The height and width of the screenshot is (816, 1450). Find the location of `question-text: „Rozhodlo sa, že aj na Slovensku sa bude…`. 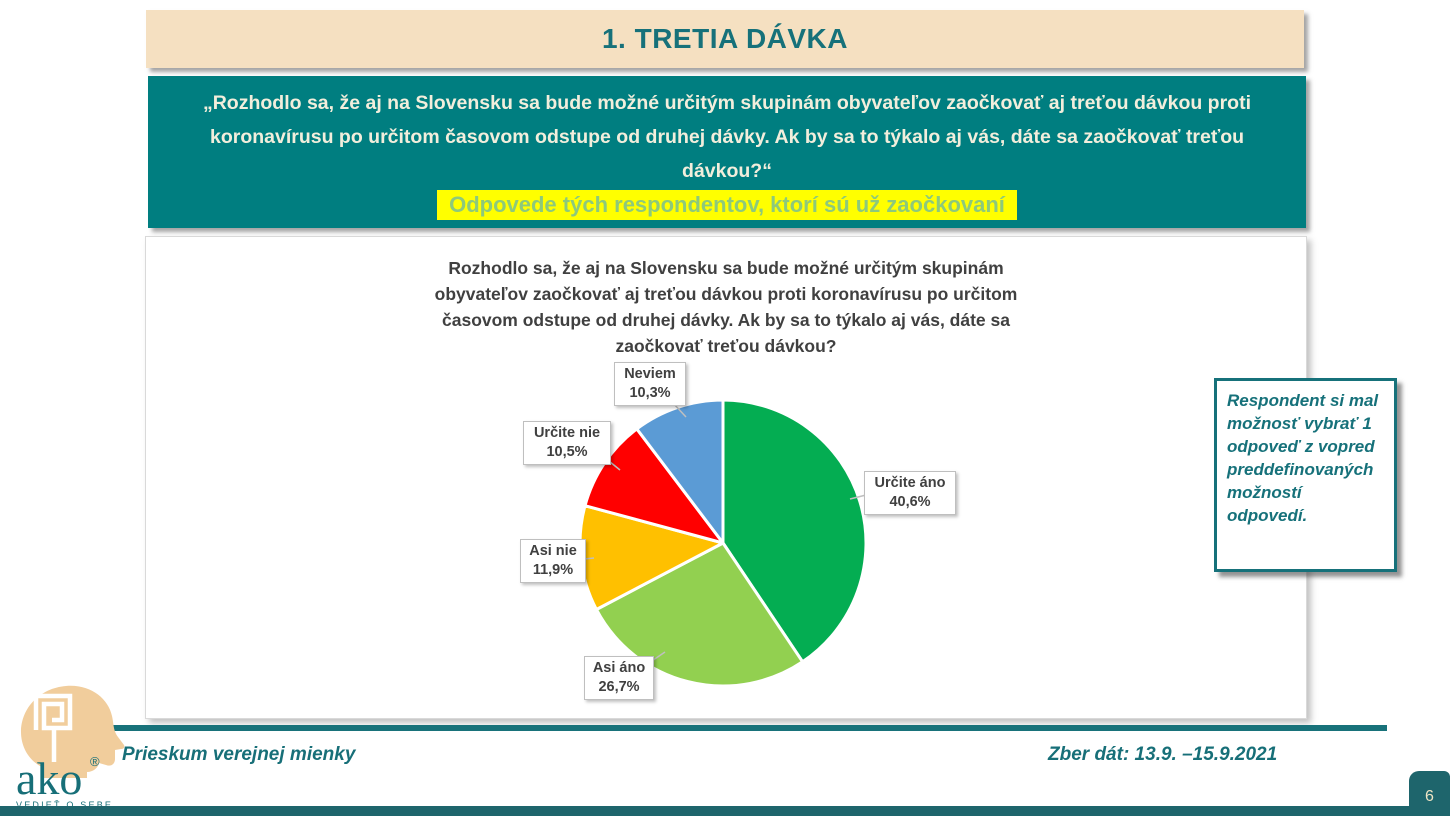

question-text: „Rozhodlo sa, že aj na Slovensku sa bude… is located at coordinates (727, 137).